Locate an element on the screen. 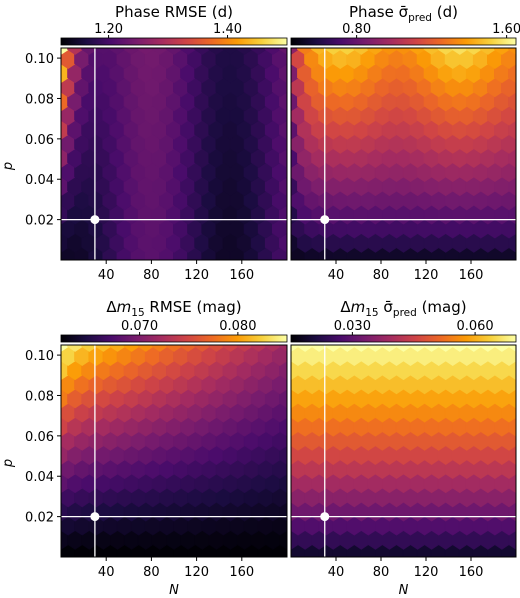 The height and width of the screenshot is (598, 520). colorbar-tick-label: 0.030 is located at coordinates (352, 326).